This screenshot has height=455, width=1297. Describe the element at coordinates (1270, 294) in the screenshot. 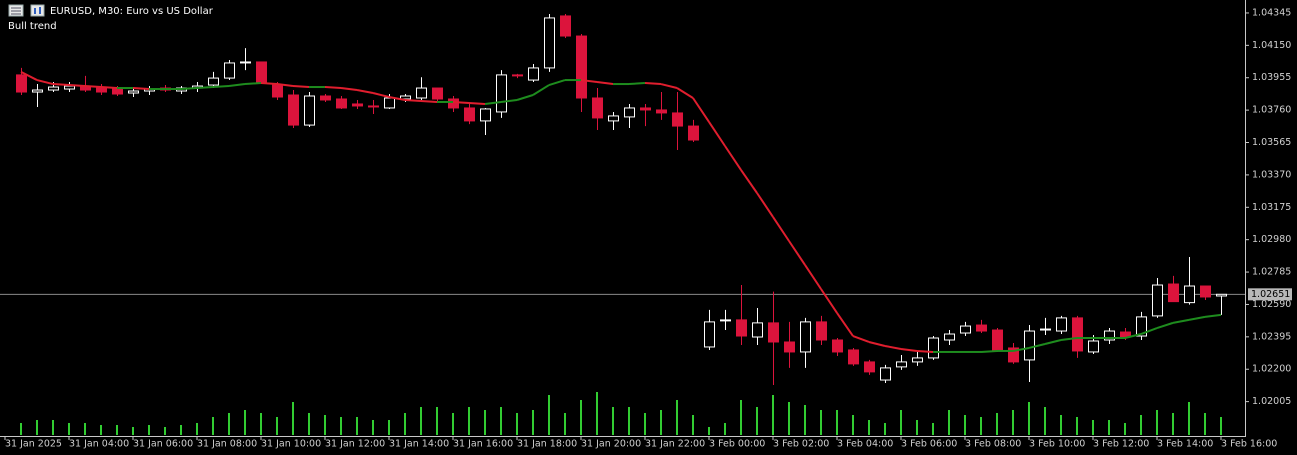

I see `current-price-label: 1.02651` at that location.